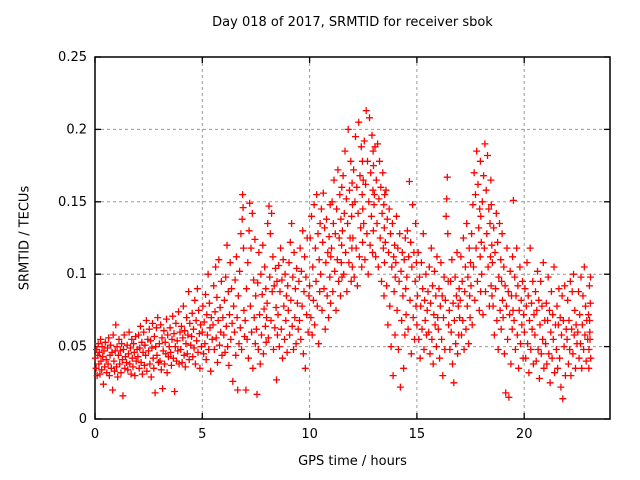 Image resolution: width=640 pixels, height=480 pixels. I want to click on y-tick-label: 0.15, so click(72, 202).